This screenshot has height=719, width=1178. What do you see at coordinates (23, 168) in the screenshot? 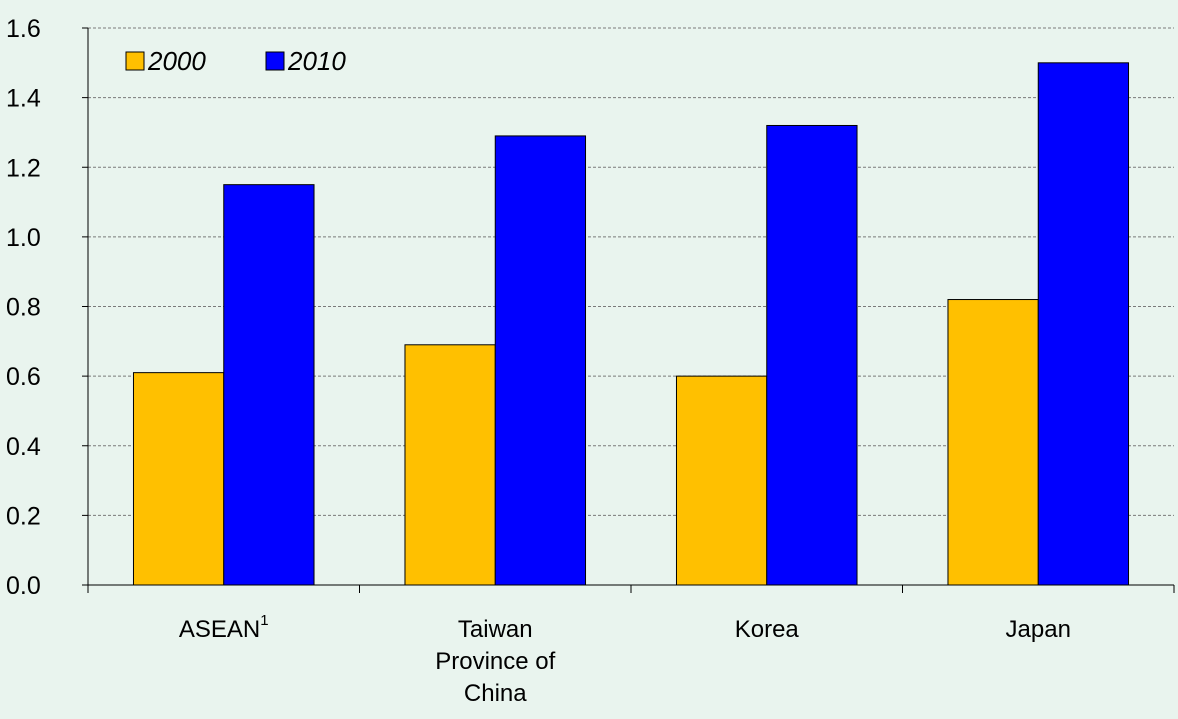
I see `y-tick-label: 1.2` at bounding box center [23, 168].